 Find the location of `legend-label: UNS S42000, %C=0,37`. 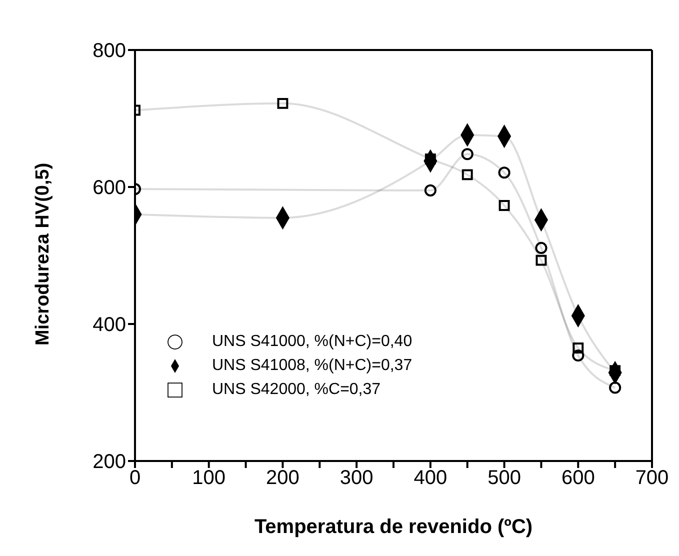

legend-label: UNS S42000, %C=0,37 is located at coordinates (296, 389).